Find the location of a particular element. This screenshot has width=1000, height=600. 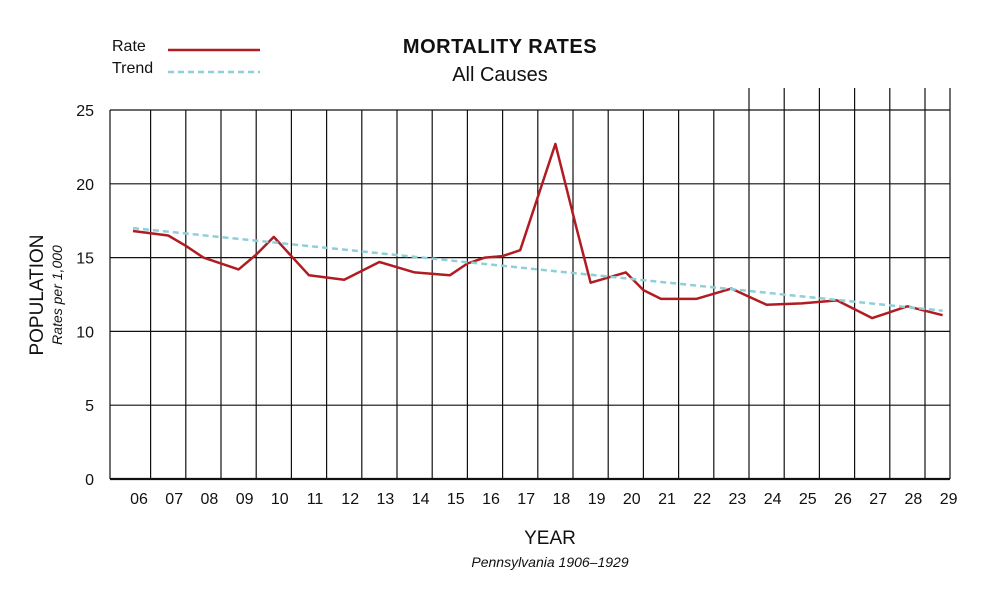

series-line-trend is located at coordinates (537, 269).